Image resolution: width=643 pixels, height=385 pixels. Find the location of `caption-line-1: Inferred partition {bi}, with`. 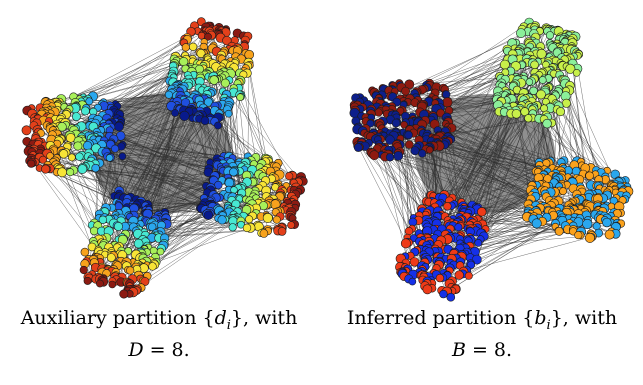

caption-line-1: Inferred partition {bi}, with is located at coordinates (482, 320).